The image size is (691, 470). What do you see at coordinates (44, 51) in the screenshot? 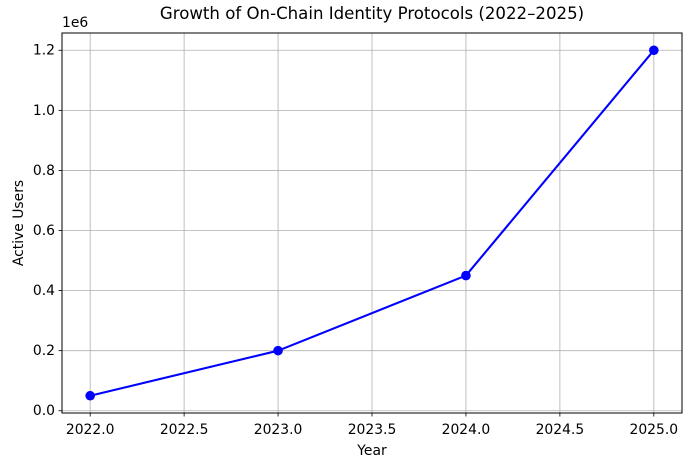
I see `y-tick-label: 1.2` at bounding box center [44, 51].